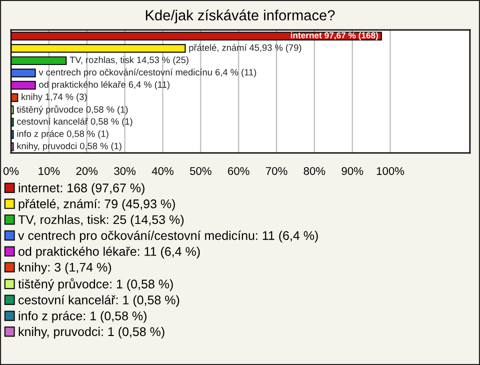 The width and height of the screenshot is (480, 365). Describe the element at coordinates (95, 284) in the screenshot. I see `legend-label: tištěný průvodce: 1 (0,58 %)` at that location.